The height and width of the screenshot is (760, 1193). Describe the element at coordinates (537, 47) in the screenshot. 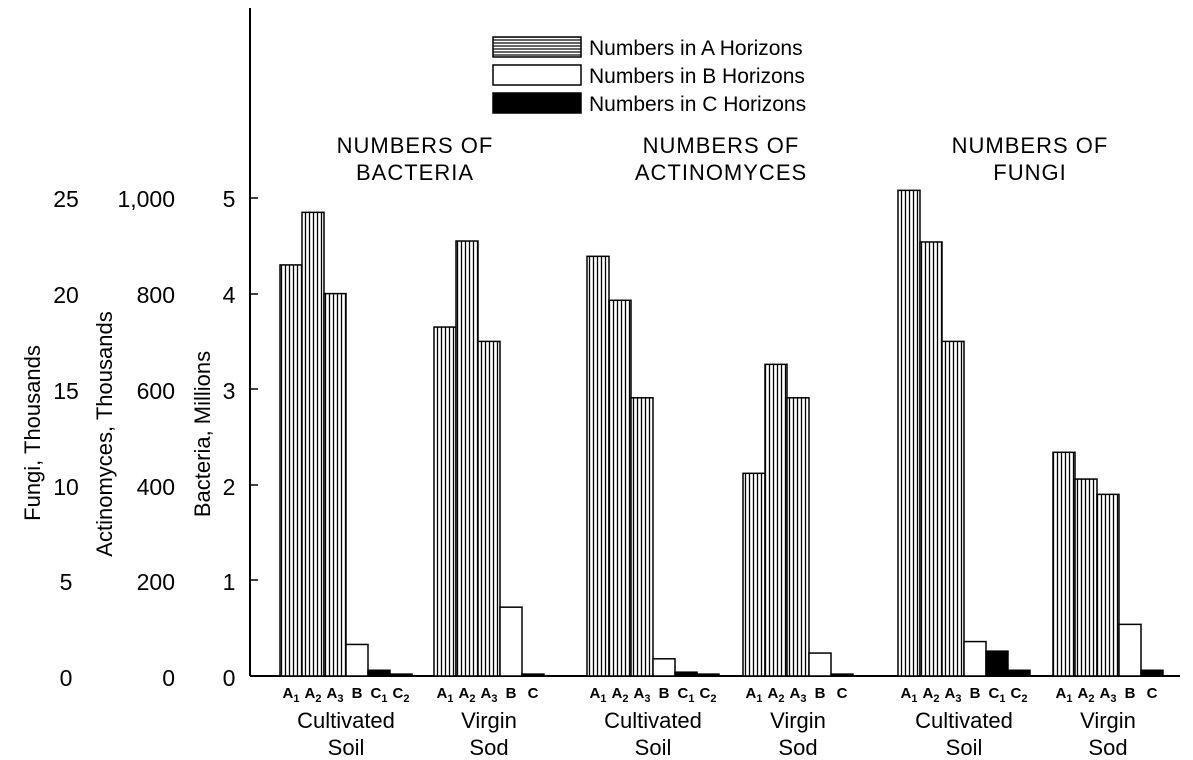

I see `legend-swatch-striped` at that location.